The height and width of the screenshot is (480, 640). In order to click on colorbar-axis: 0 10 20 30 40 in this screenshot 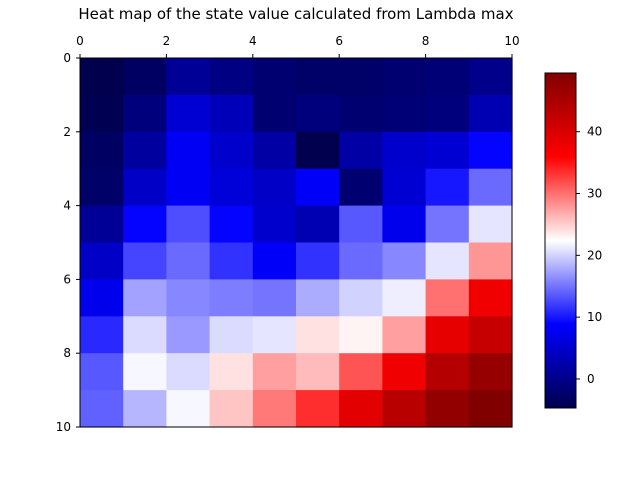, I will do `click(589, 255)`.